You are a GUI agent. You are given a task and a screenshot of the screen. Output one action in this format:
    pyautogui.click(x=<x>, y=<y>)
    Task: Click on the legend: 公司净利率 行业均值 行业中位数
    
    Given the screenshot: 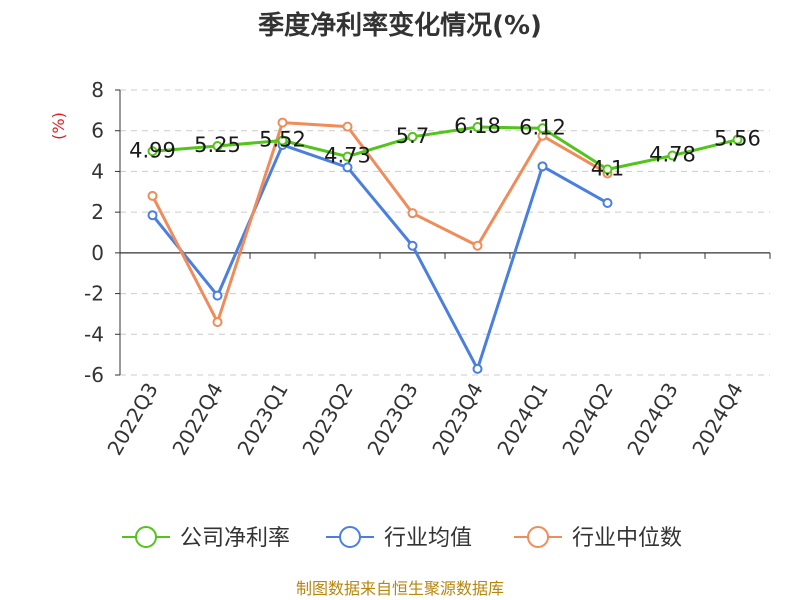 What is the action you would take?
    pyautogui.click(x=402, y=538)
    